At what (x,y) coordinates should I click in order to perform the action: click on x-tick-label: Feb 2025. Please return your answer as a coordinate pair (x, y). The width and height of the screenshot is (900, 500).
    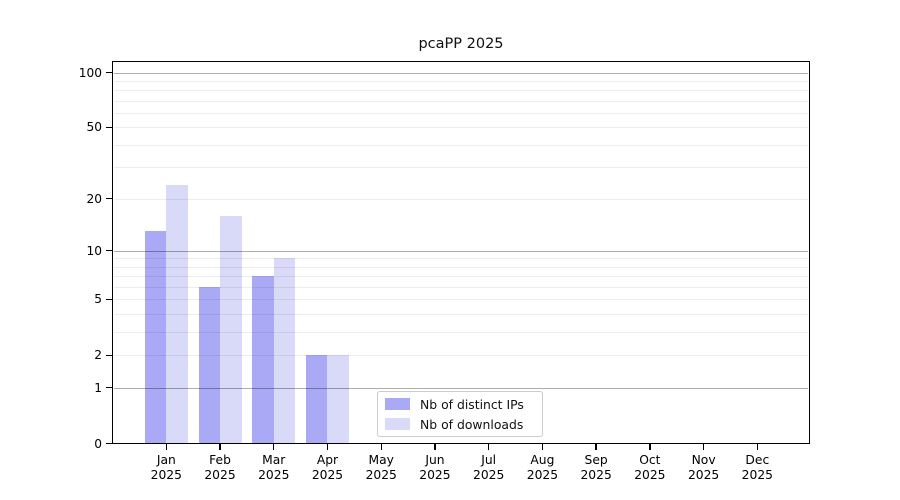
    Looking at the image, I should click on (220, 467).